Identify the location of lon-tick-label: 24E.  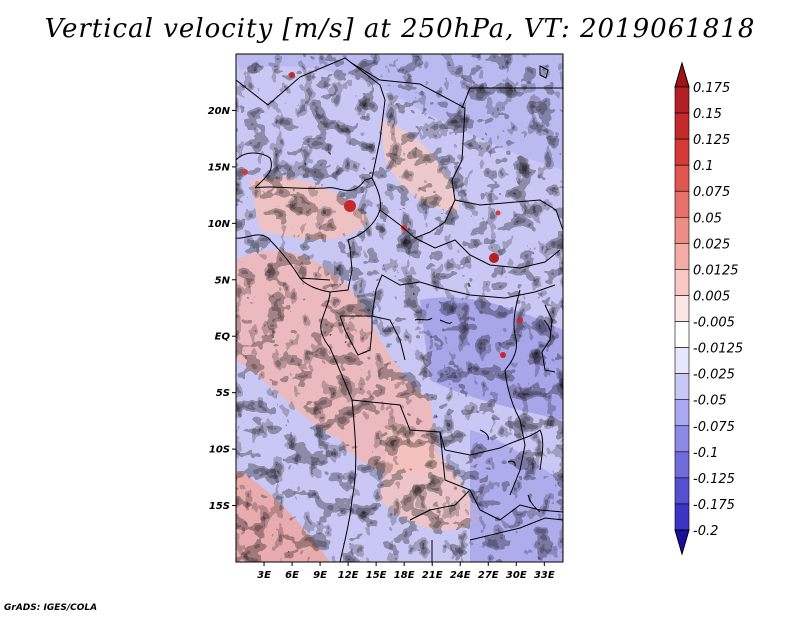
(460, 575).